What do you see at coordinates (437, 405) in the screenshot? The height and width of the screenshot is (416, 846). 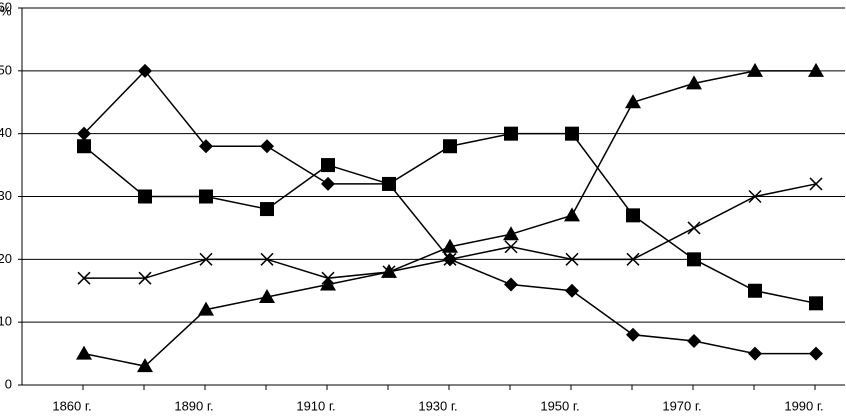 I see `x-tick-label: 1930 г.` at bounding box center [437, 405].